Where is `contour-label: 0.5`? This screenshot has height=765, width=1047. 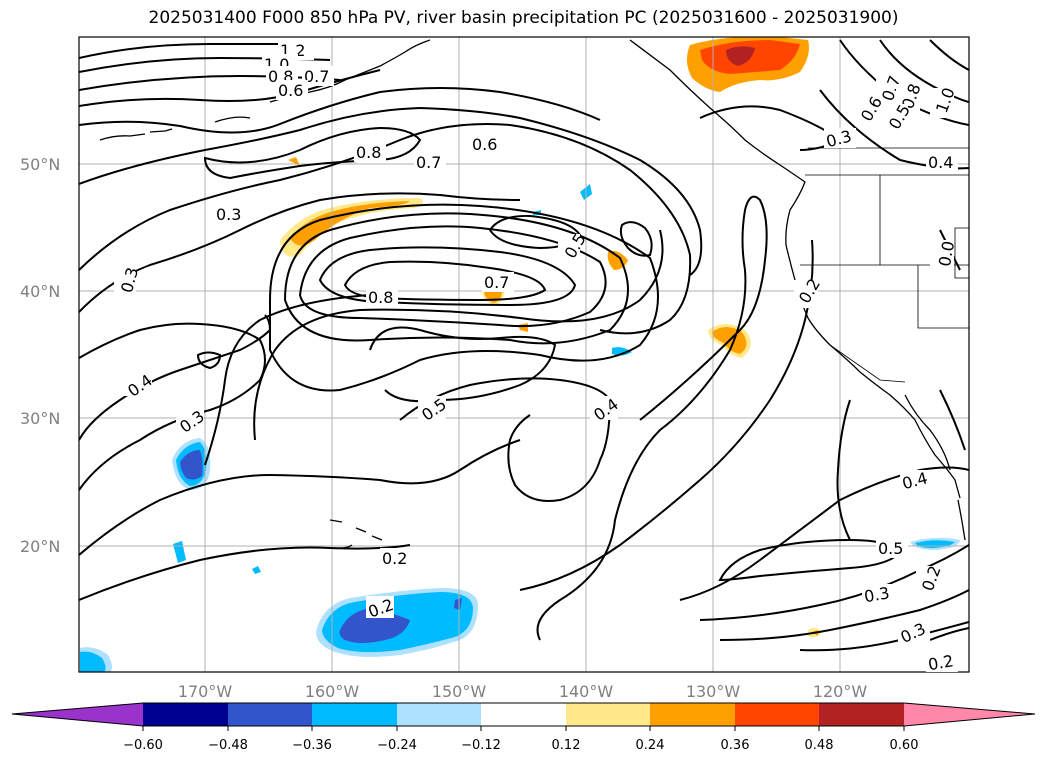
contour-label: 0.5 is located at coordinates (890, 548).